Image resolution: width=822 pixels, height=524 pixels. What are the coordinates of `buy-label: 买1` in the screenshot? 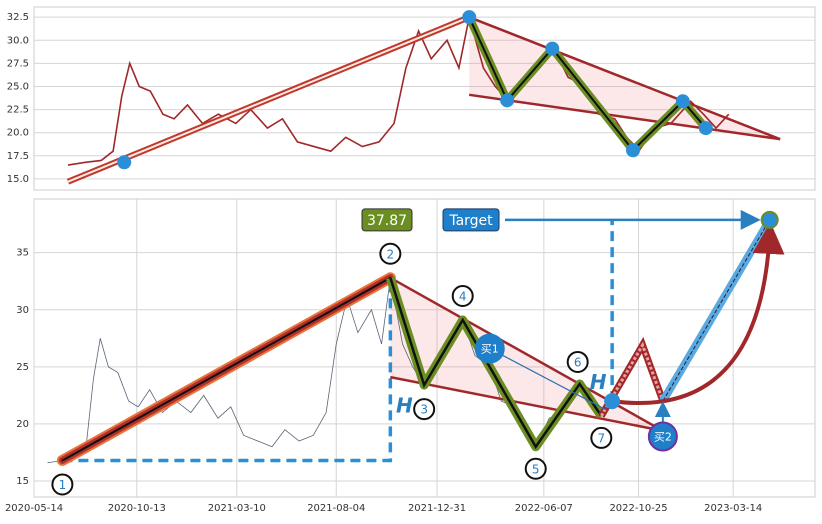 It's located at (490, 349).